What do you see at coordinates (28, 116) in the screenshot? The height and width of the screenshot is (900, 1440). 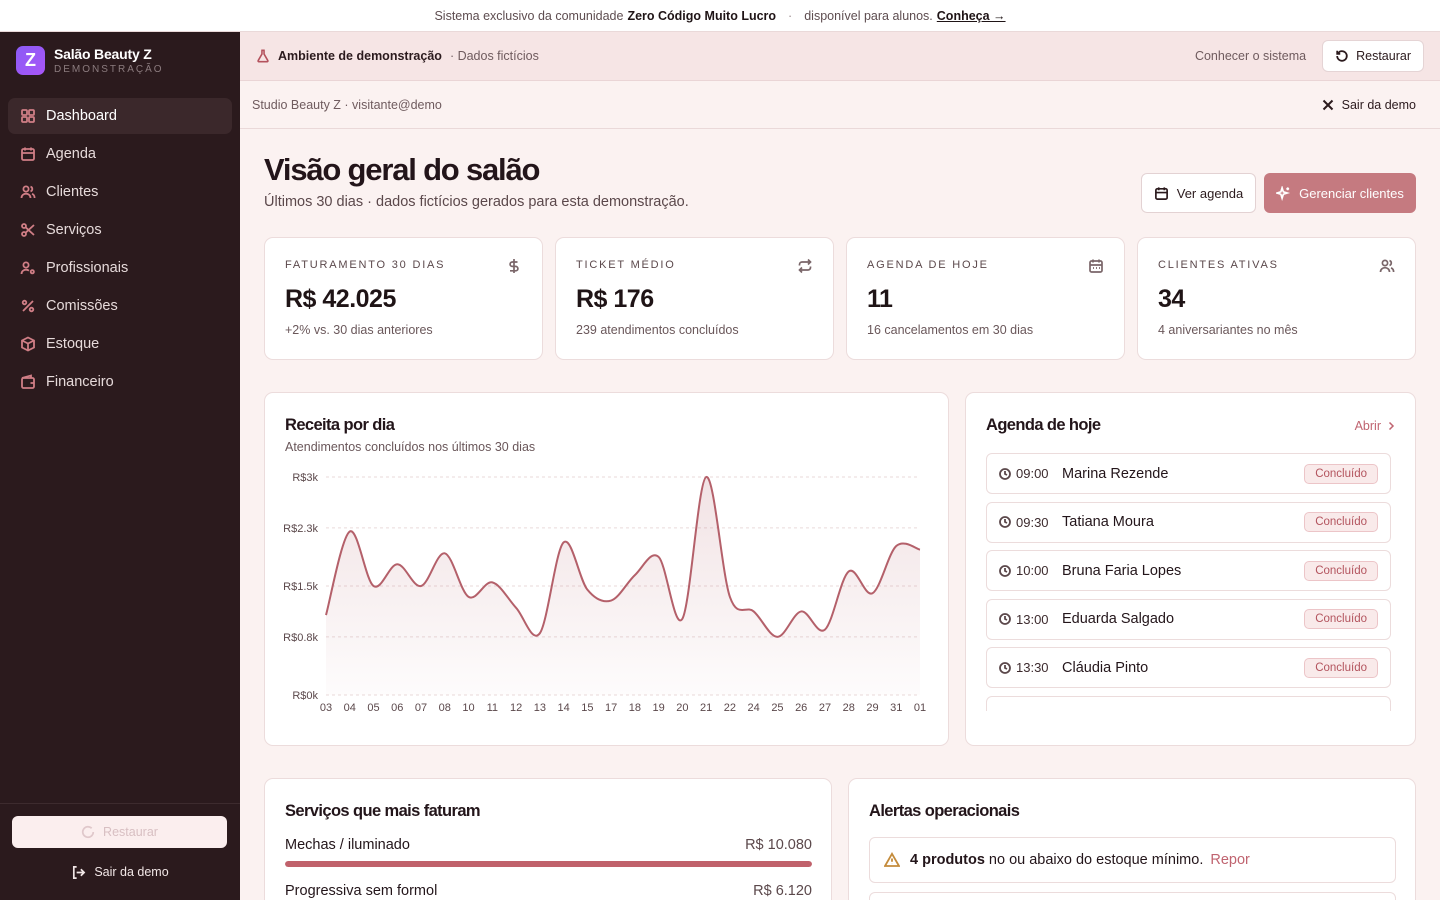 I see `layout-grid-icon` at bounding box center [28, 116].